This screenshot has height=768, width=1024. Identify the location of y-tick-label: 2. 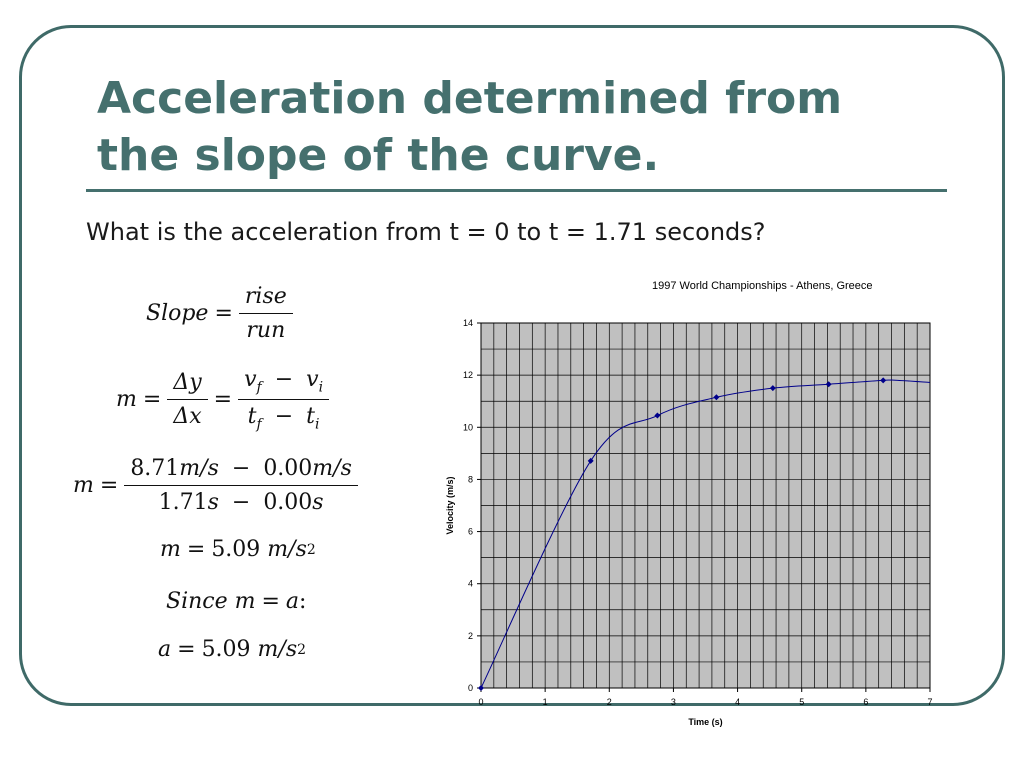
(470, 636).